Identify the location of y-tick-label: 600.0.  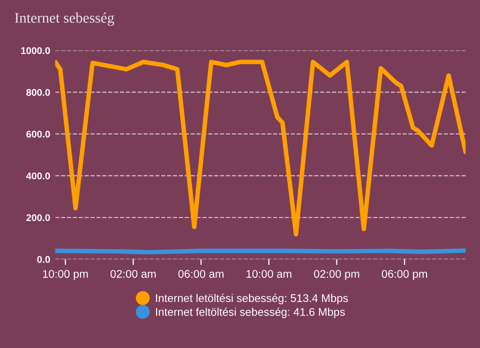
(38, 134).